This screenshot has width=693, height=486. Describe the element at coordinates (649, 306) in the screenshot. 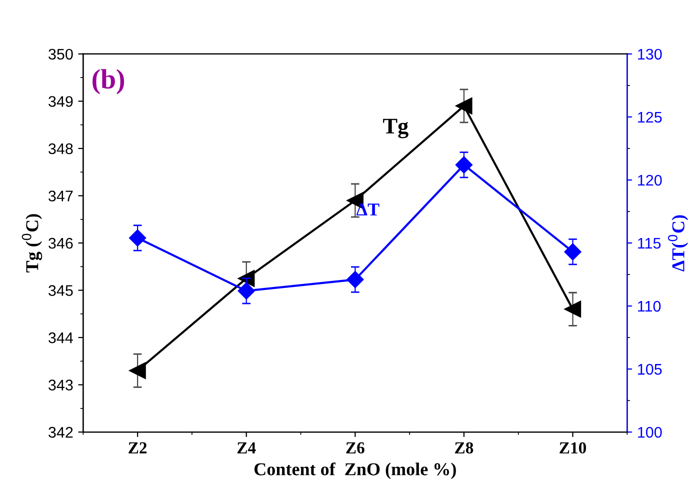

I see `y2-tick-label: 110` at that location.